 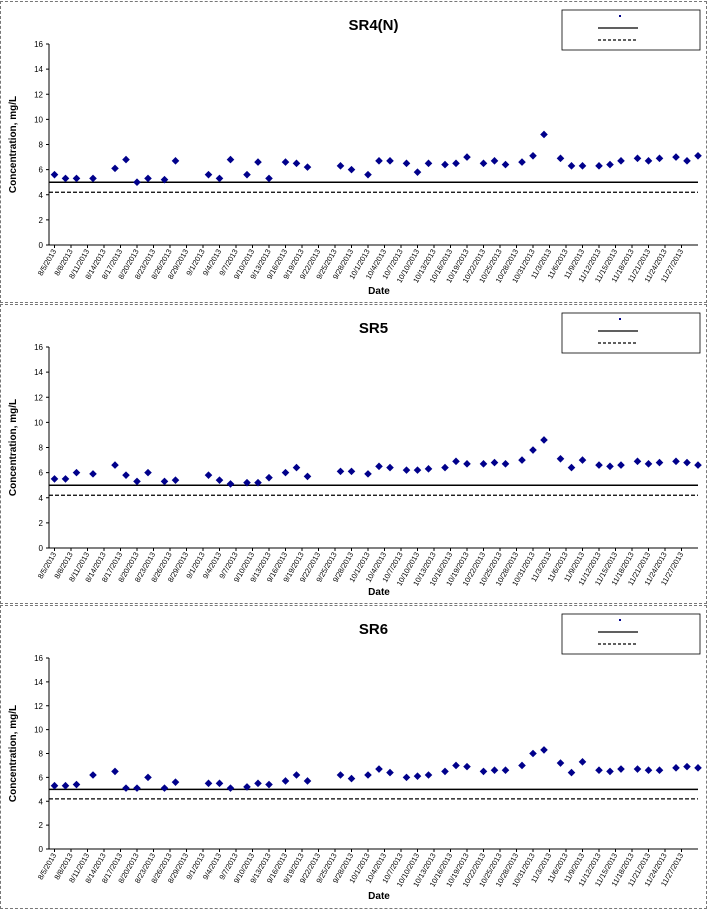 I want to click on y-tick-label: 0, so click(x=41, y=245).